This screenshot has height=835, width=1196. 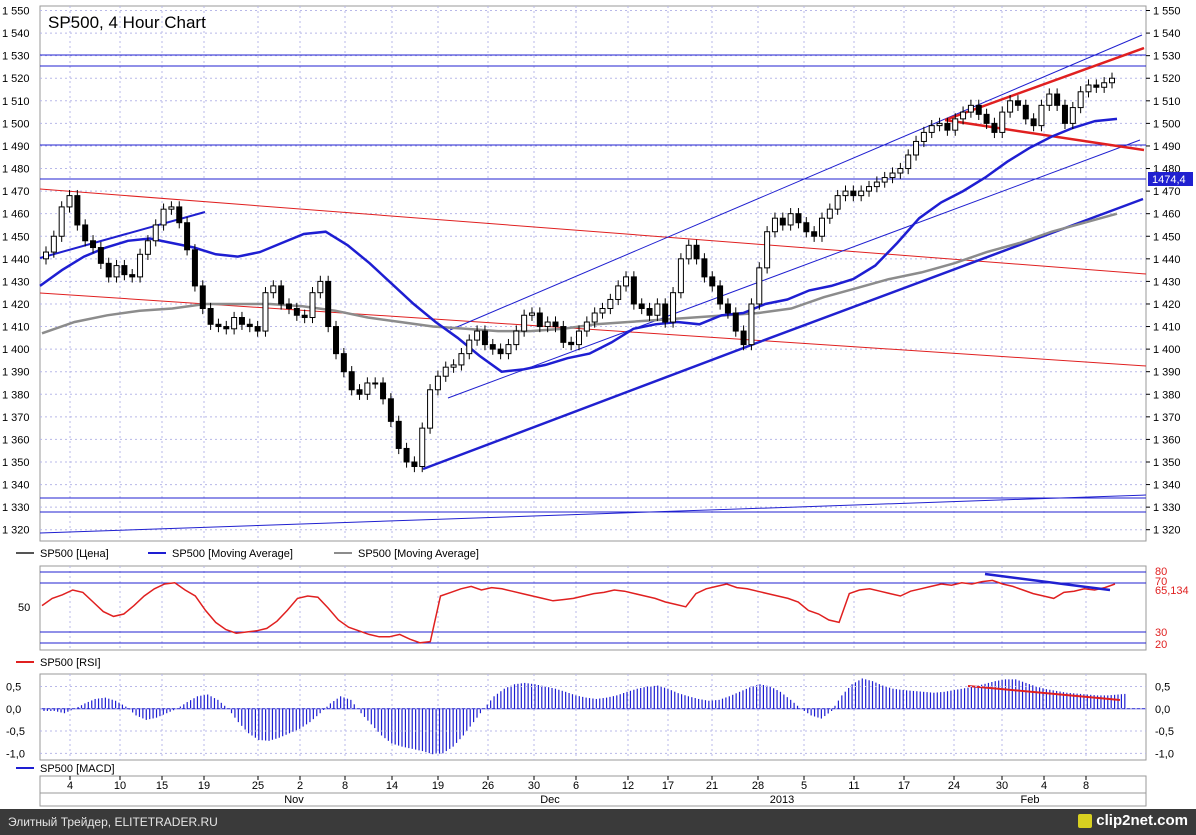 I want to click on price-y-tick-right: 1 330, so click(x=1167, y=508).